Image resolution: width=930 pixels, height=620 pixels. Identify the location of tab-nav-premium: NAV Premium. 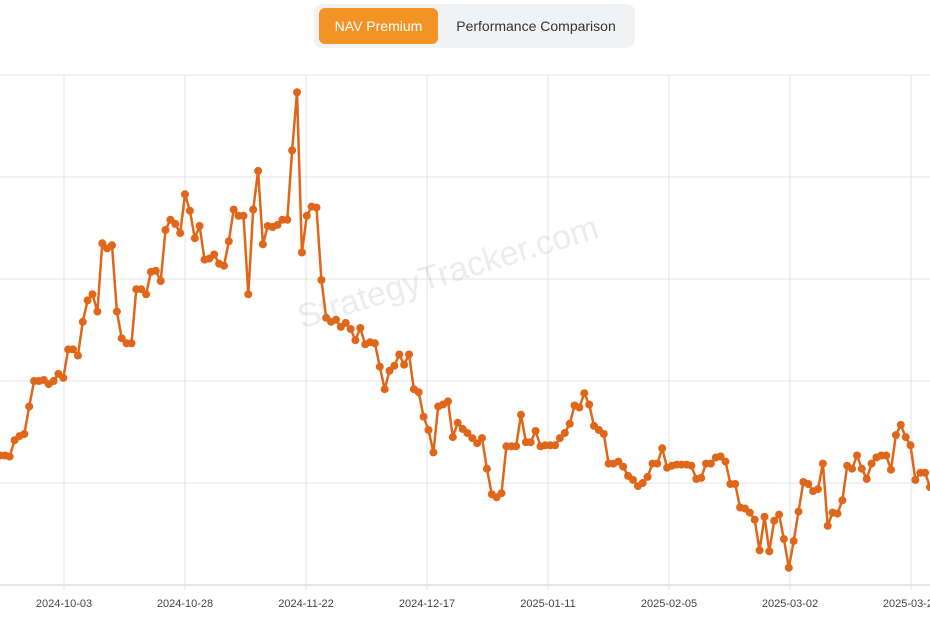
(378, 26).